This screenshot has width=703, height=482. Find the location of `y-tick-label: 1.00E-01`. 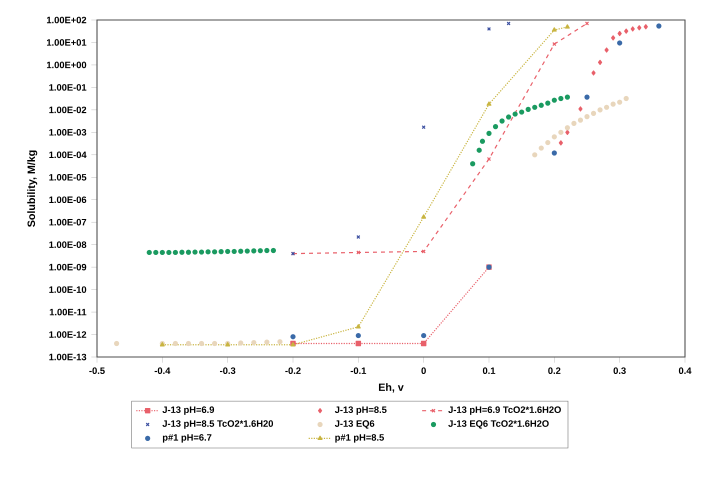

y-tick-label: 1.00E-01 is located at coordinates (67, 87).